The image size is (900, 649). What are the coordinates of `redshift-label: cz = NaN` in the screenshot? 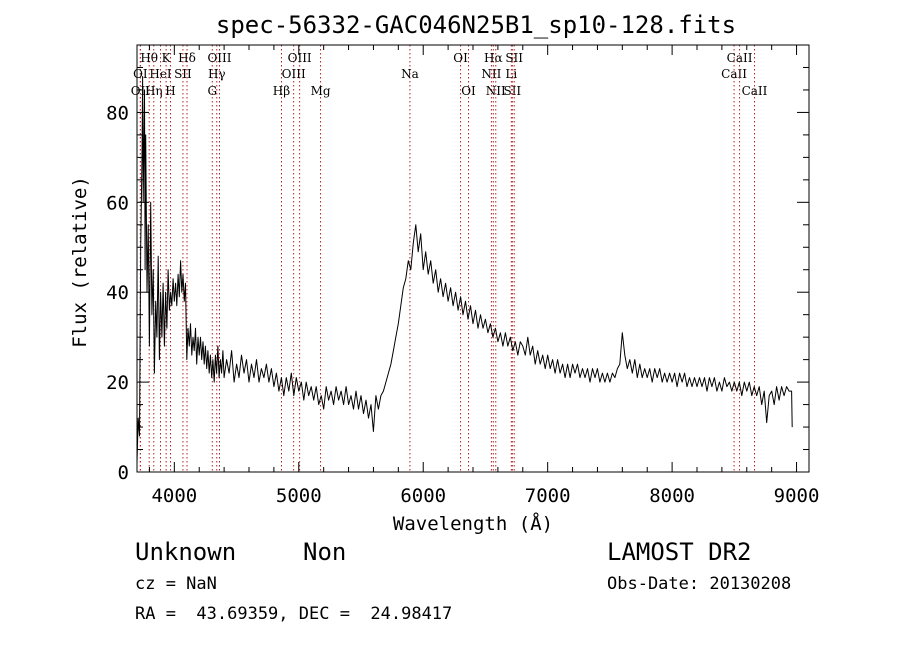 It's located at (176, 584).